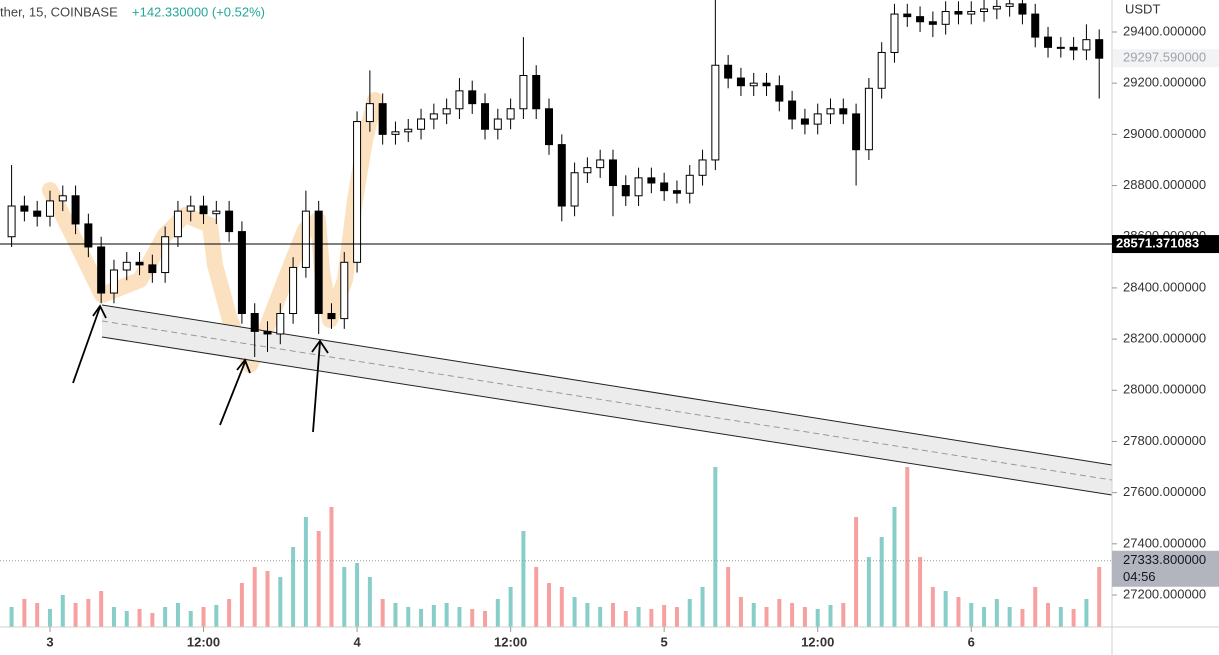  What do you see at coordinates (1165, 568) in the screenshot?
I see `volume-price-box` at bounding box center [1165, 568].